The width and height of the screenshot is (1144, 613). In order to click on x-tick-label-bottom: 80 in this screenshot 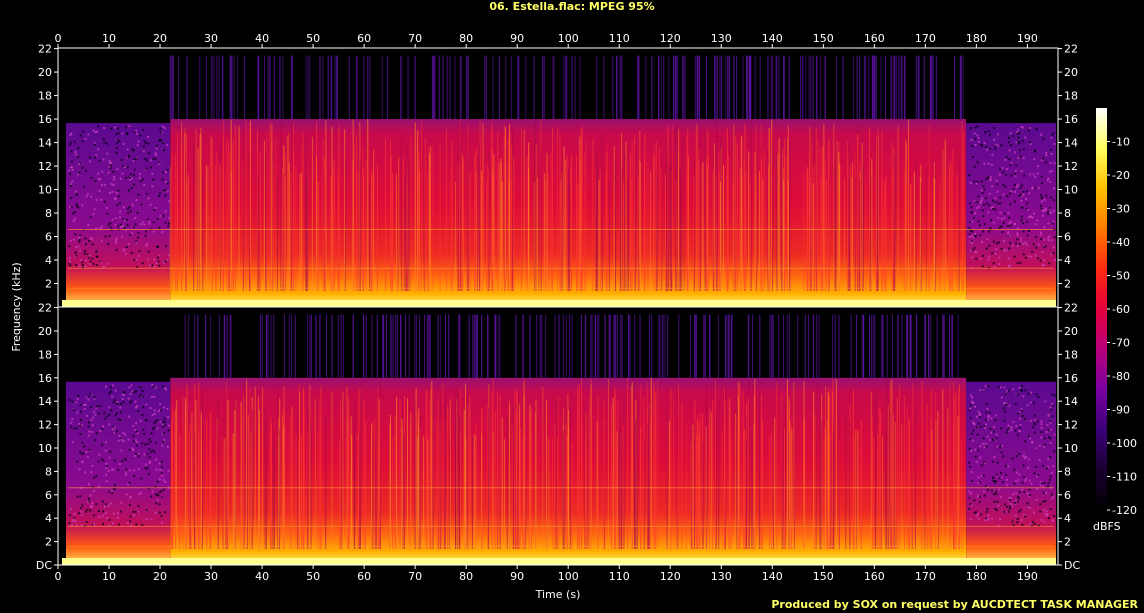, I will do `click(466, 576)`.